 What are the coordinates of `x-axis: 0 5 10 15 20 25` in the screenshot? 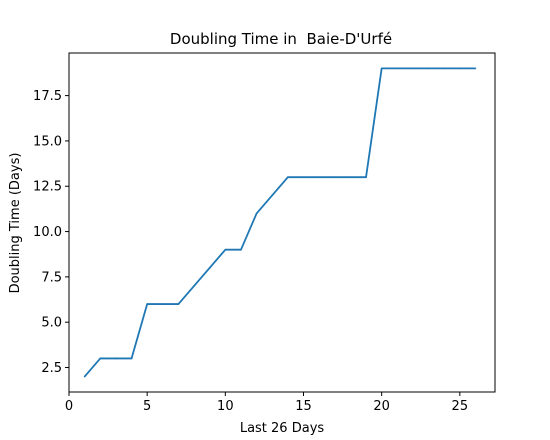 It's located at (266, 403).